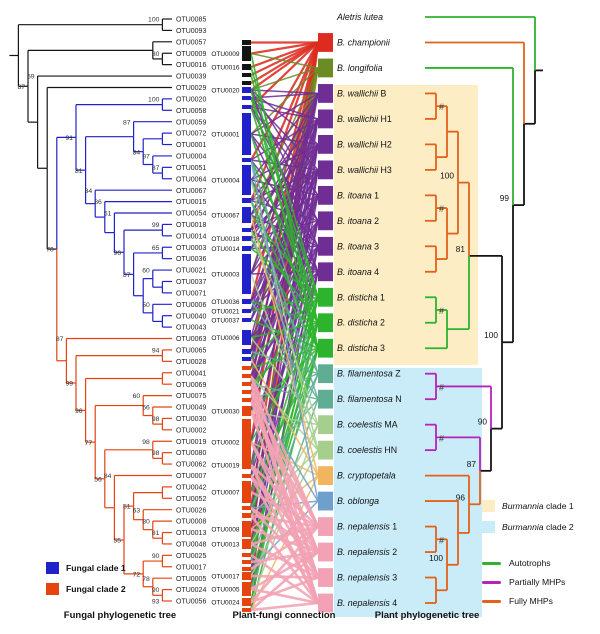  What do you see at coordinates (120, 615) in the screenshot?
I see `fungal-tree-caption: Fungal phylogenetic tree` at bounding box center [120, 615].